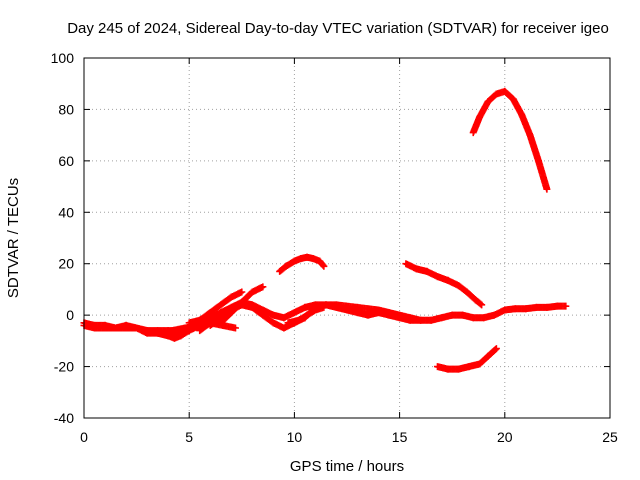  Describe the element at coordinates (189, 437) in the screenshot. I see `x-tick-label: 5` at that location.